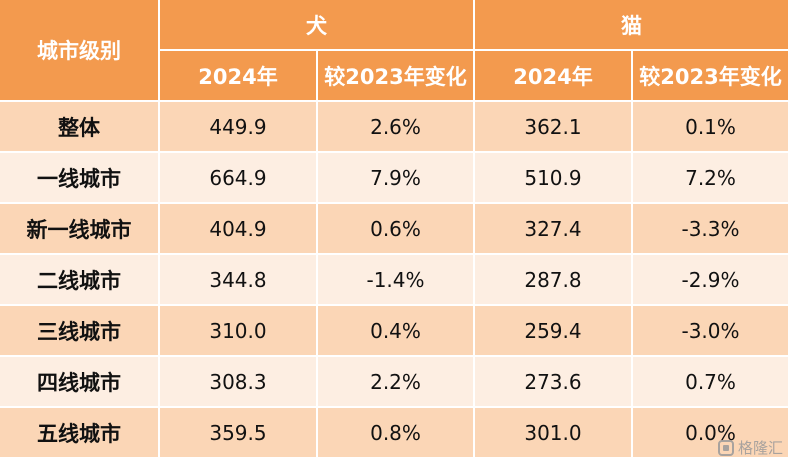 This screenshot has width=791, height=464. I want to click on city-cell: 一线城市, so click(80, 178).